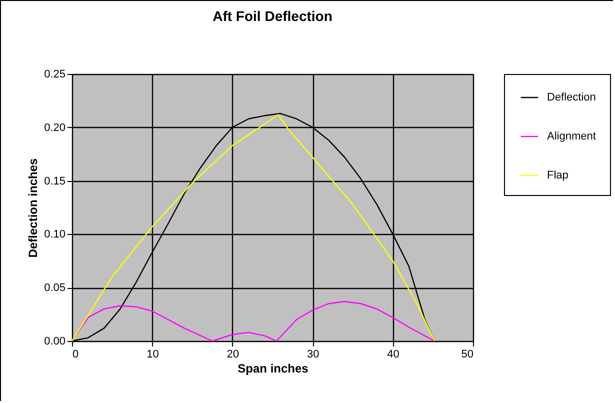 The image size is (615, 403). I want to click on legend-label: Deflection, so click(571, 98).